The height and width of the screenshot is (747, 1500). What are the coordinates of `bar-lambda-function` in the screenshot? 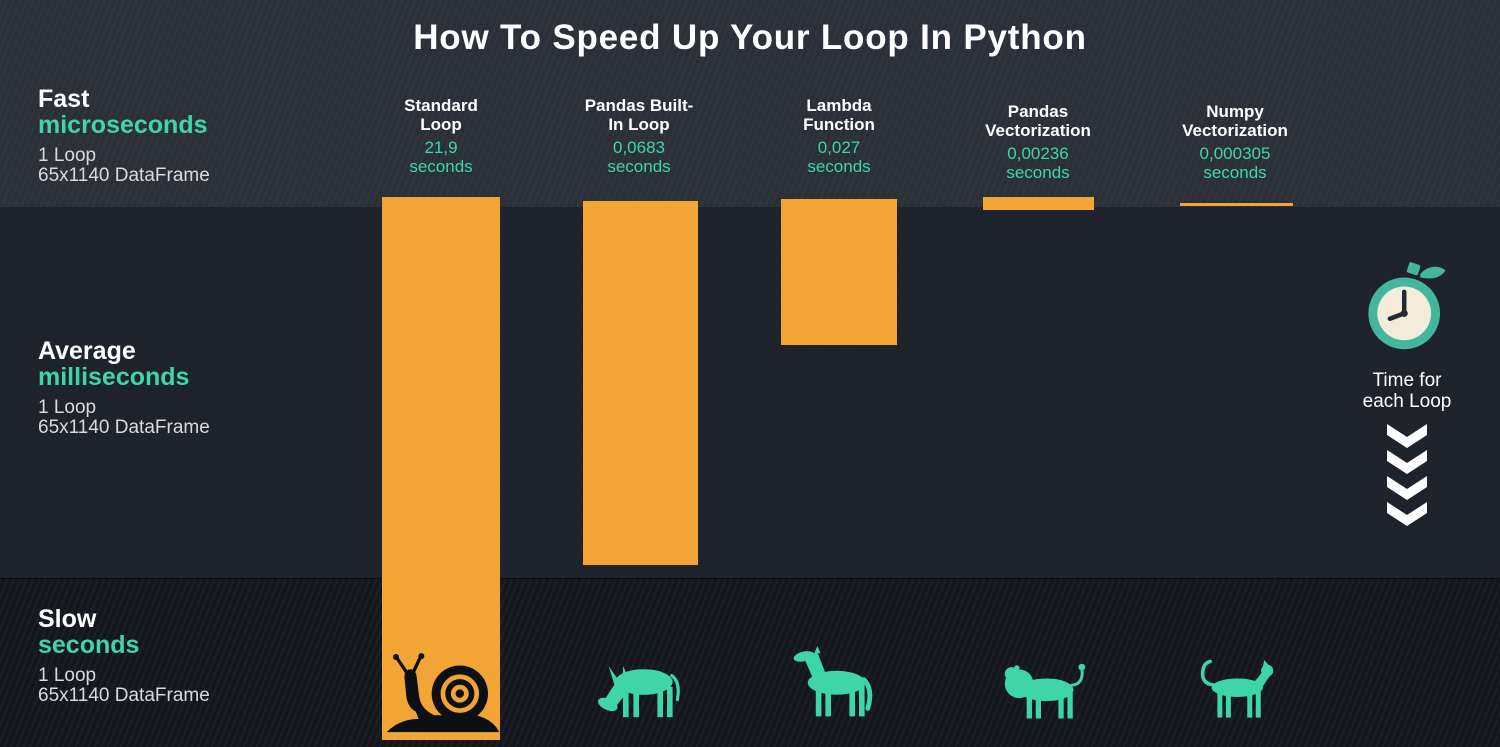 It's located at (839, 272).